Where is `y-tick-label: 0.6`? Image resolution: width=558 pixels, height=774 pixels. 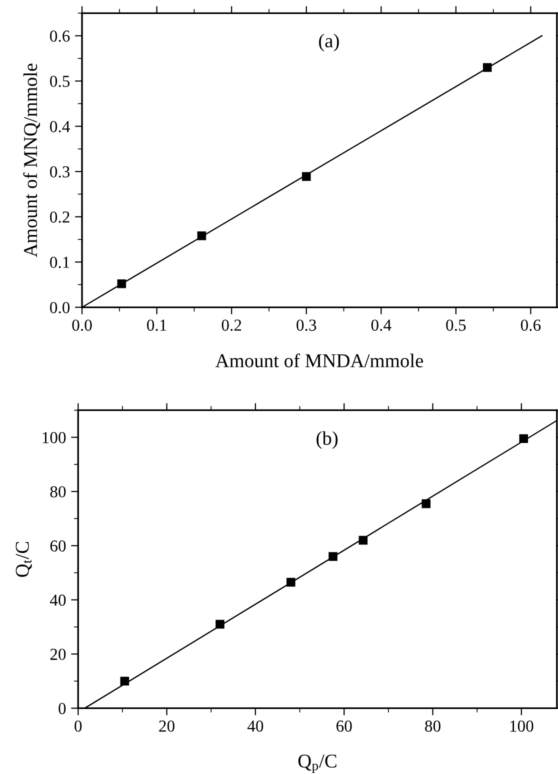
y-tick-label: 0.6 is located at coordinates (60, 36).